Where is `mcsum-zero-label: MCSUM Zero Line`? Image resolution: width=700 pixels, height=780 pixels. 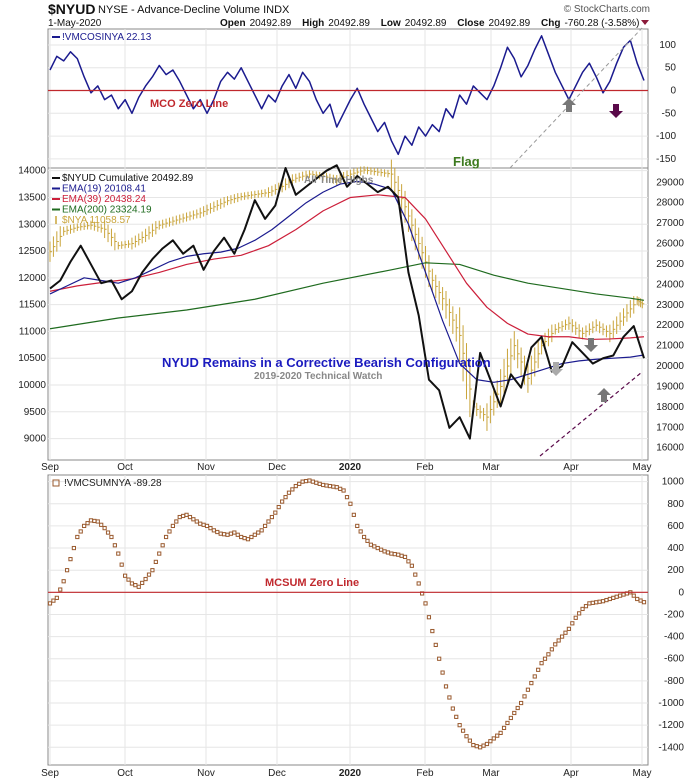
mcsum-zero-label: MCSUM Zero Line is located at coordinates (312, 583).